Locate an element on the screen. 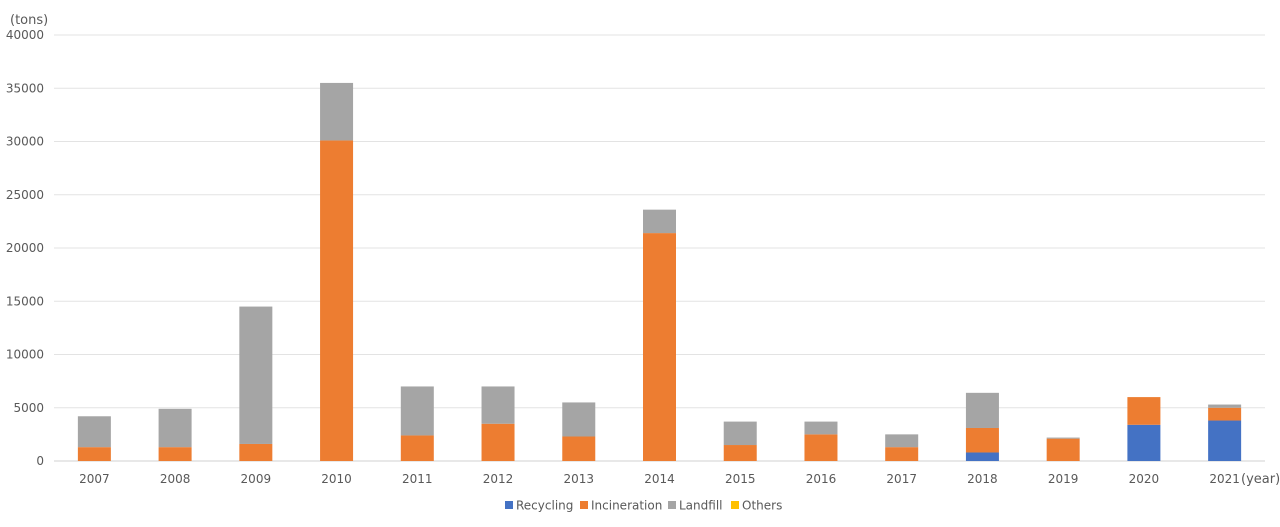  y-tick-label: 20000 is located at coordinates (25, 248).